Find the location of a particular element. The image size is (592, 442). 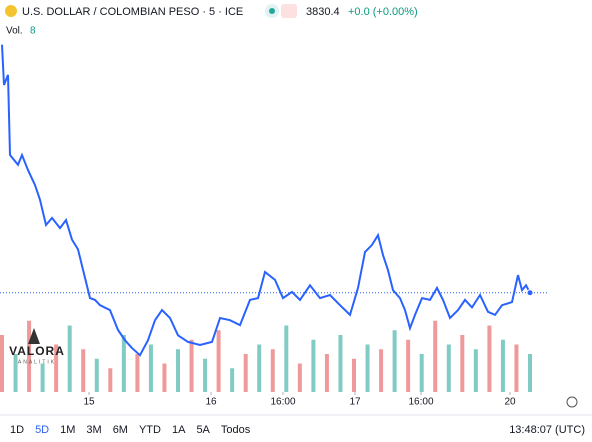

x-tick-label: 17 is located at coordinates (355, 402).